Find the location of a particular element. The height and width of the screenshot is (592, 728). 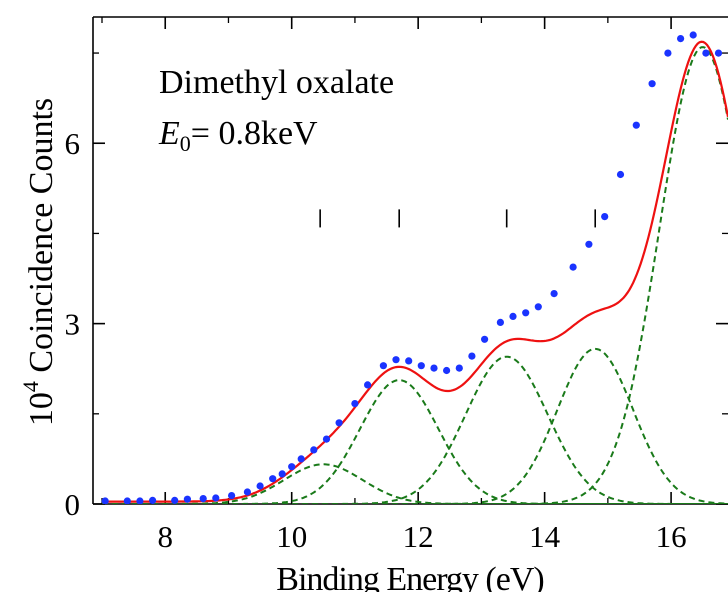

y-axis-title-base: 10 is located at coordinates (41, 409).